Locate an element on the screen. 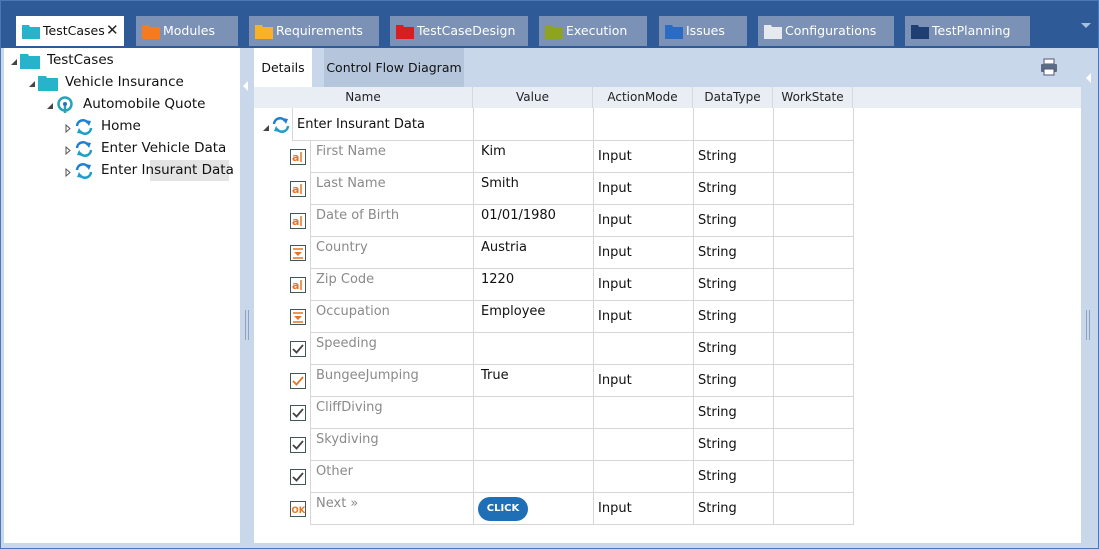 This screenshot has height=549, width=1099. field-value: Smith is located at coordinates (500, 183).